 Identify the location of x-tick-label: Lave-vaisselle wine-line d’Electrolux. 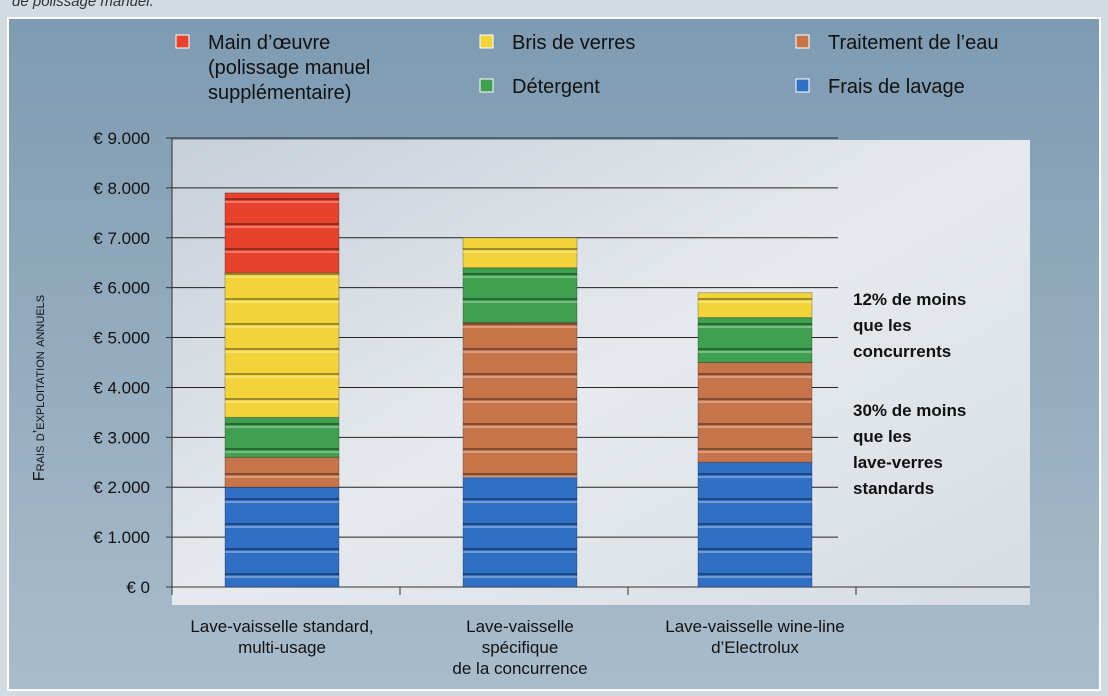
(755, 637).